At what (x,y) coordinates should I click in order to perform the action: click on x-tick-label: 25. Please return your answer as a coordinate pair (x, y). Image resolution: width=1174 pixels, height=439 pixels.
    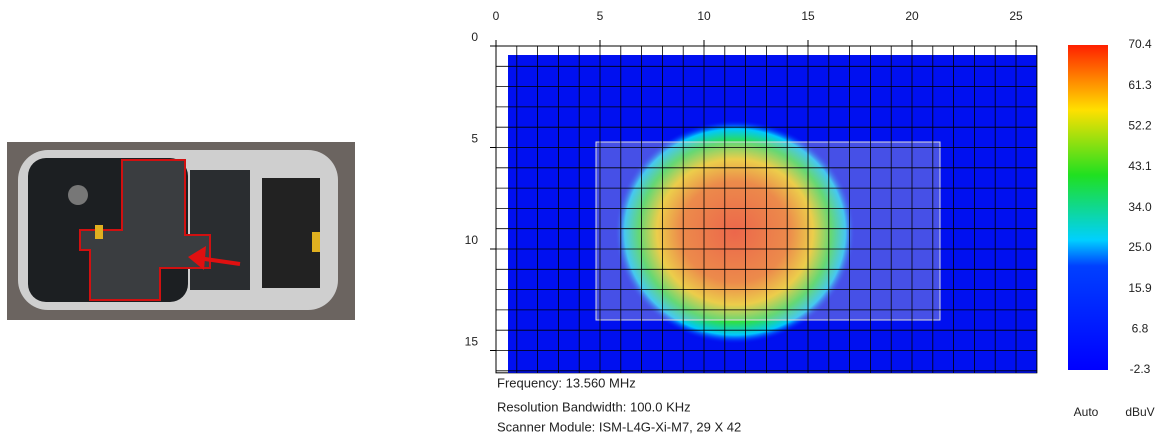
    Looking at the image, I should click on (1016, 16).